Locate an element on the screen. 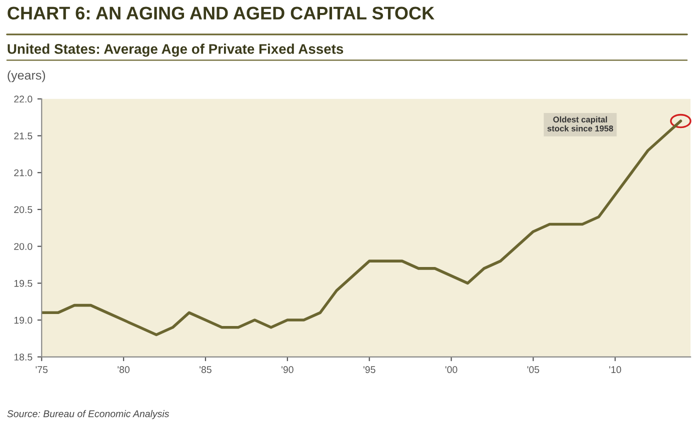 The height and width of the screenshot is (430, 694). chart-subtitle: United States: Average Age of Private Fixed Assets is located at coordinates (176, 50).